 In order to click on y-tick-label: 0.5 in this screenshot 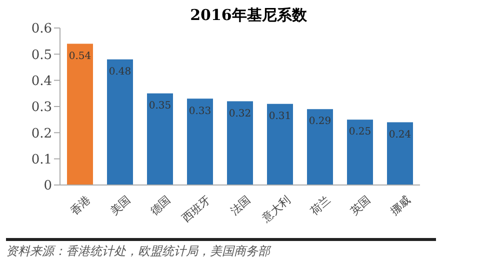, I will do `click(41, 55)`.